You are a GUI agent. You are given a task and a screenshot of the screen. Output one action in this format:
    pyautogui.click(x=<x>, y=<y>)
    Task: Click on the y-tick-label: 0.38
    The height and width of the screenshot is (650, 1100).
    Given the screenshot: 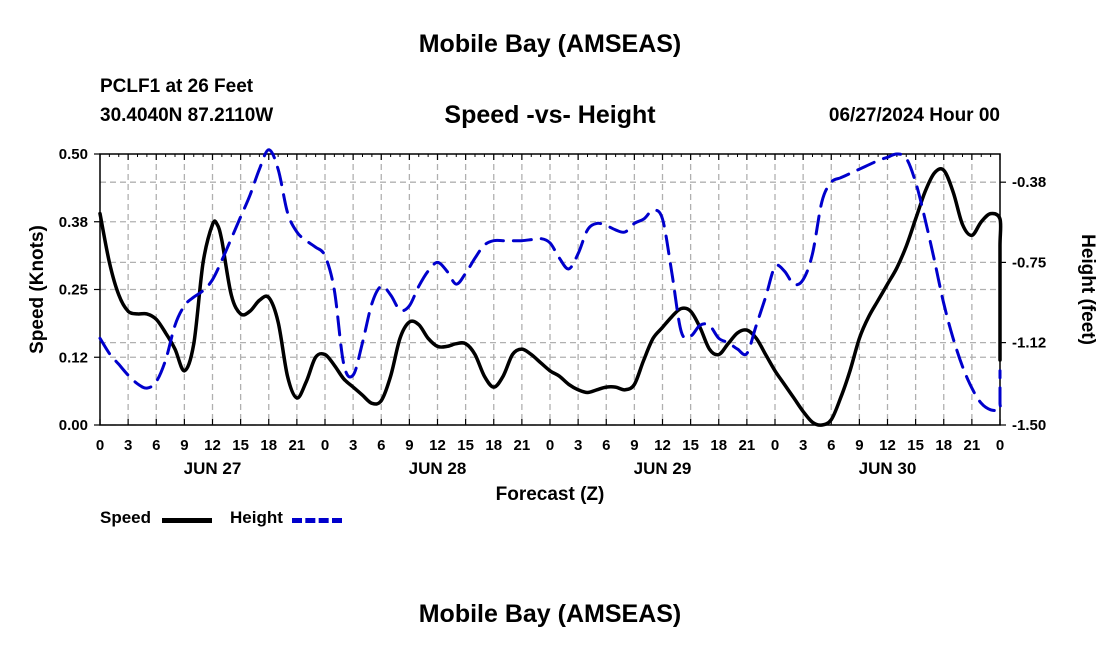 What is the action you would take?
    pyautogui.click(x=73, y=222)
    